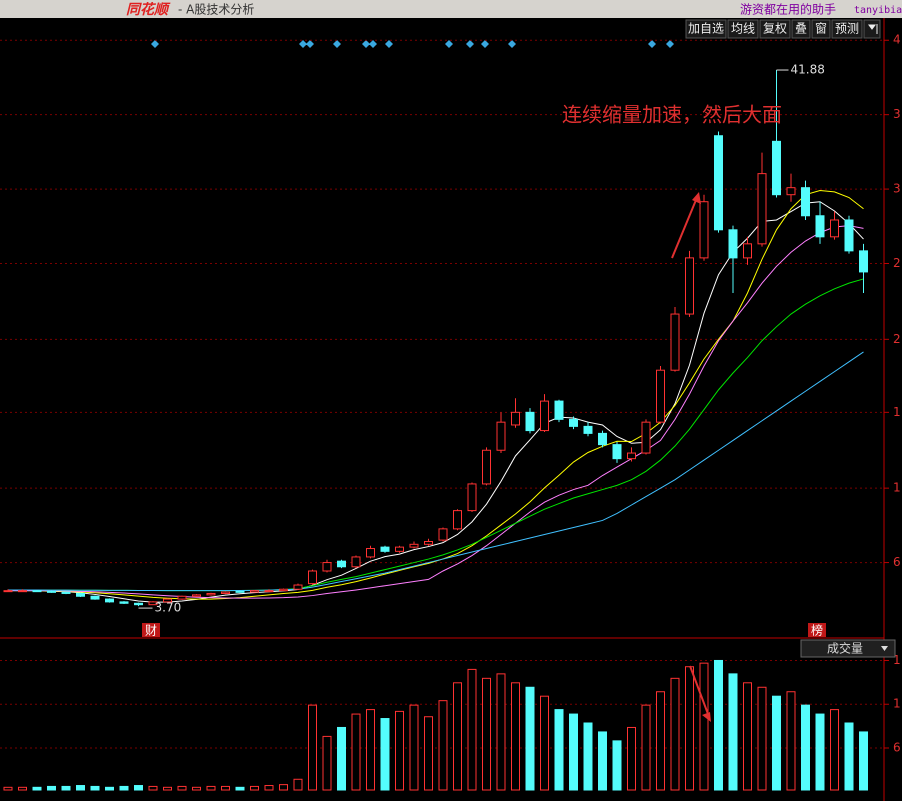  Describe the element at coordinates (216, 10) in the screenshot. I see `app-title: - A股技术分析` at that location.